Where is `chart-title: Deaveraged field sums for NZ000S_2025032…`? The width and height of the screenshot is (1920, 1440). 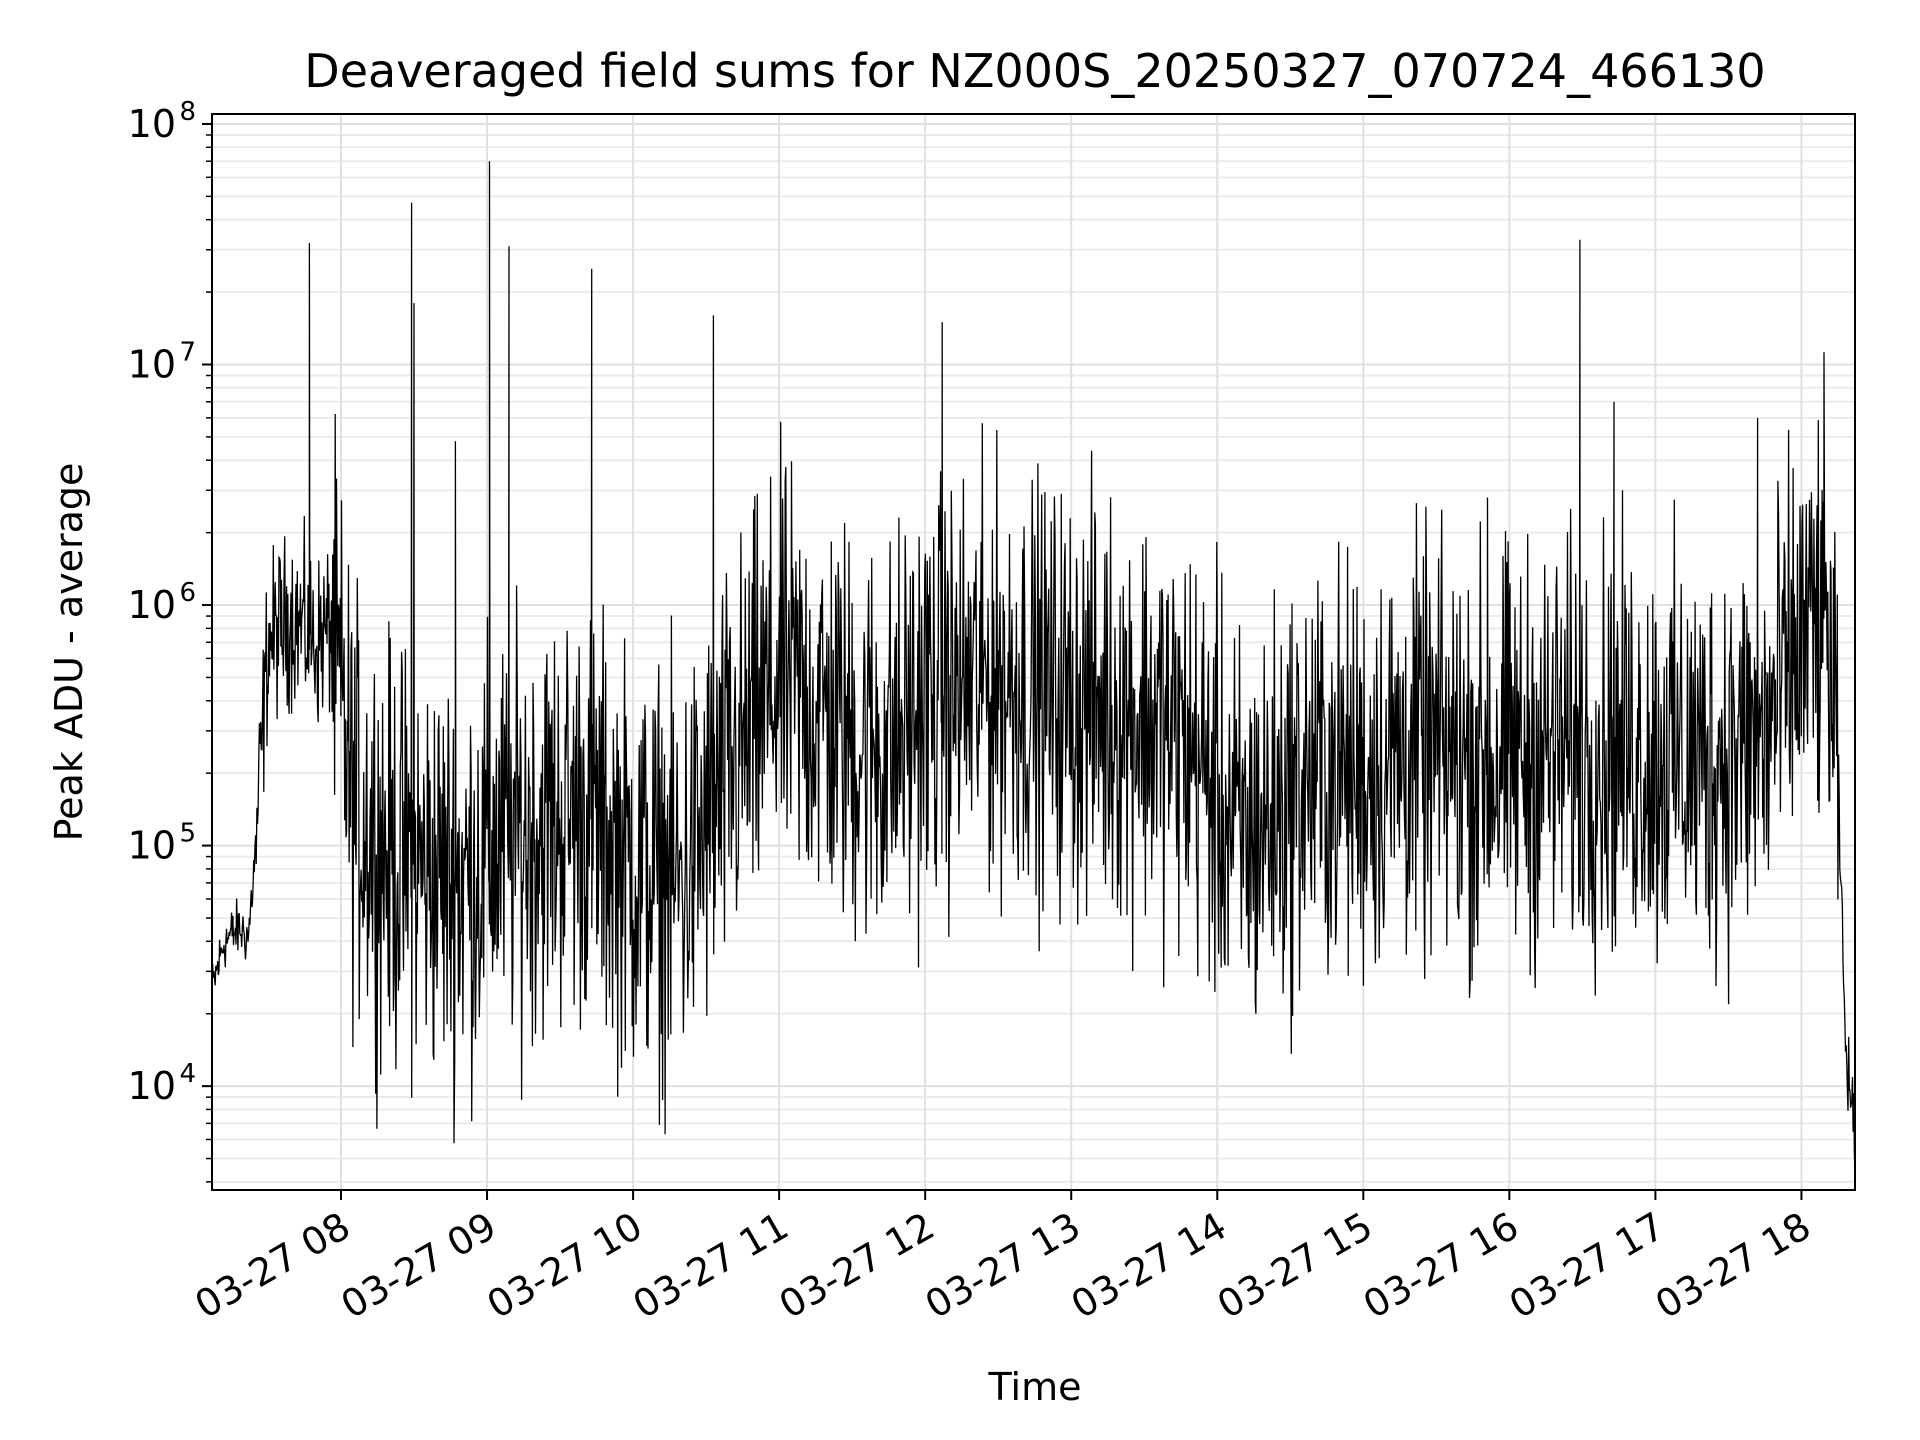
chart-title: Deaveraged field sums for NZ000S_2025032… is located at coordinates (1034, 71).